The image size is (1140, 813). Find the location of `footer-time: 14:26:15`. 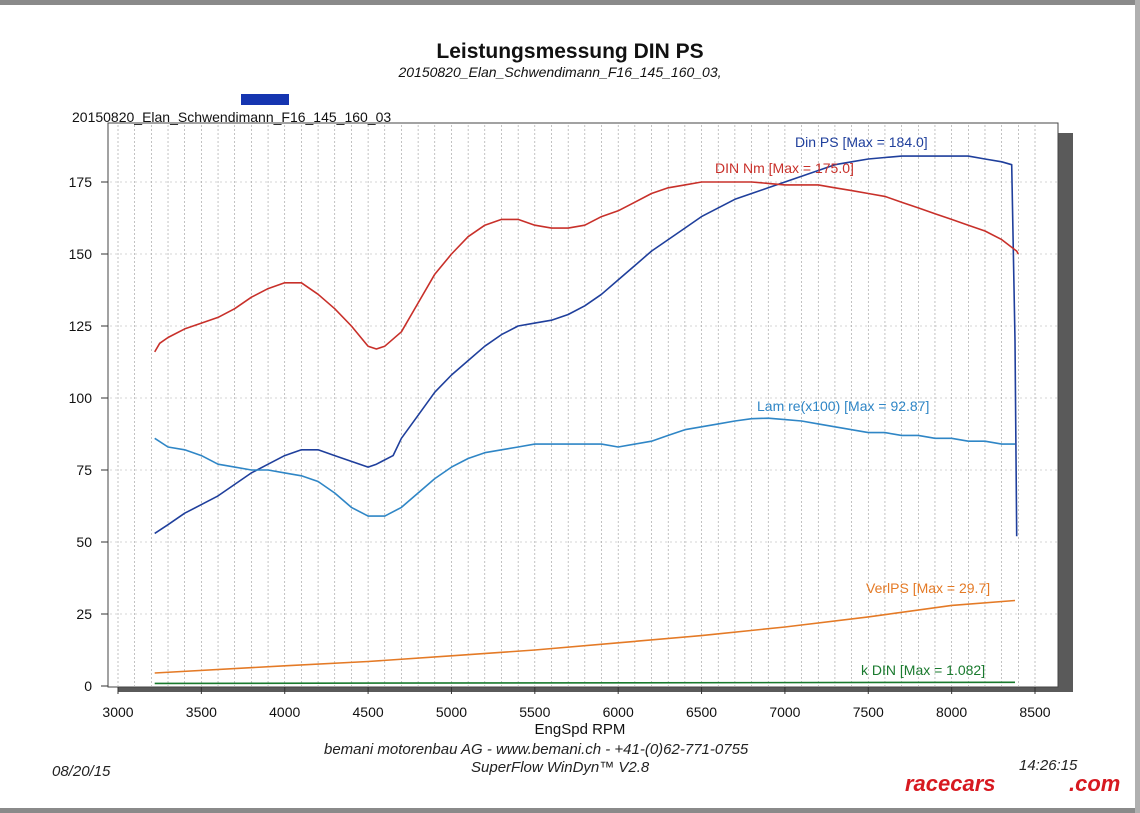

footer-time: 14:26:15 is located at coordinates (1048, 765).